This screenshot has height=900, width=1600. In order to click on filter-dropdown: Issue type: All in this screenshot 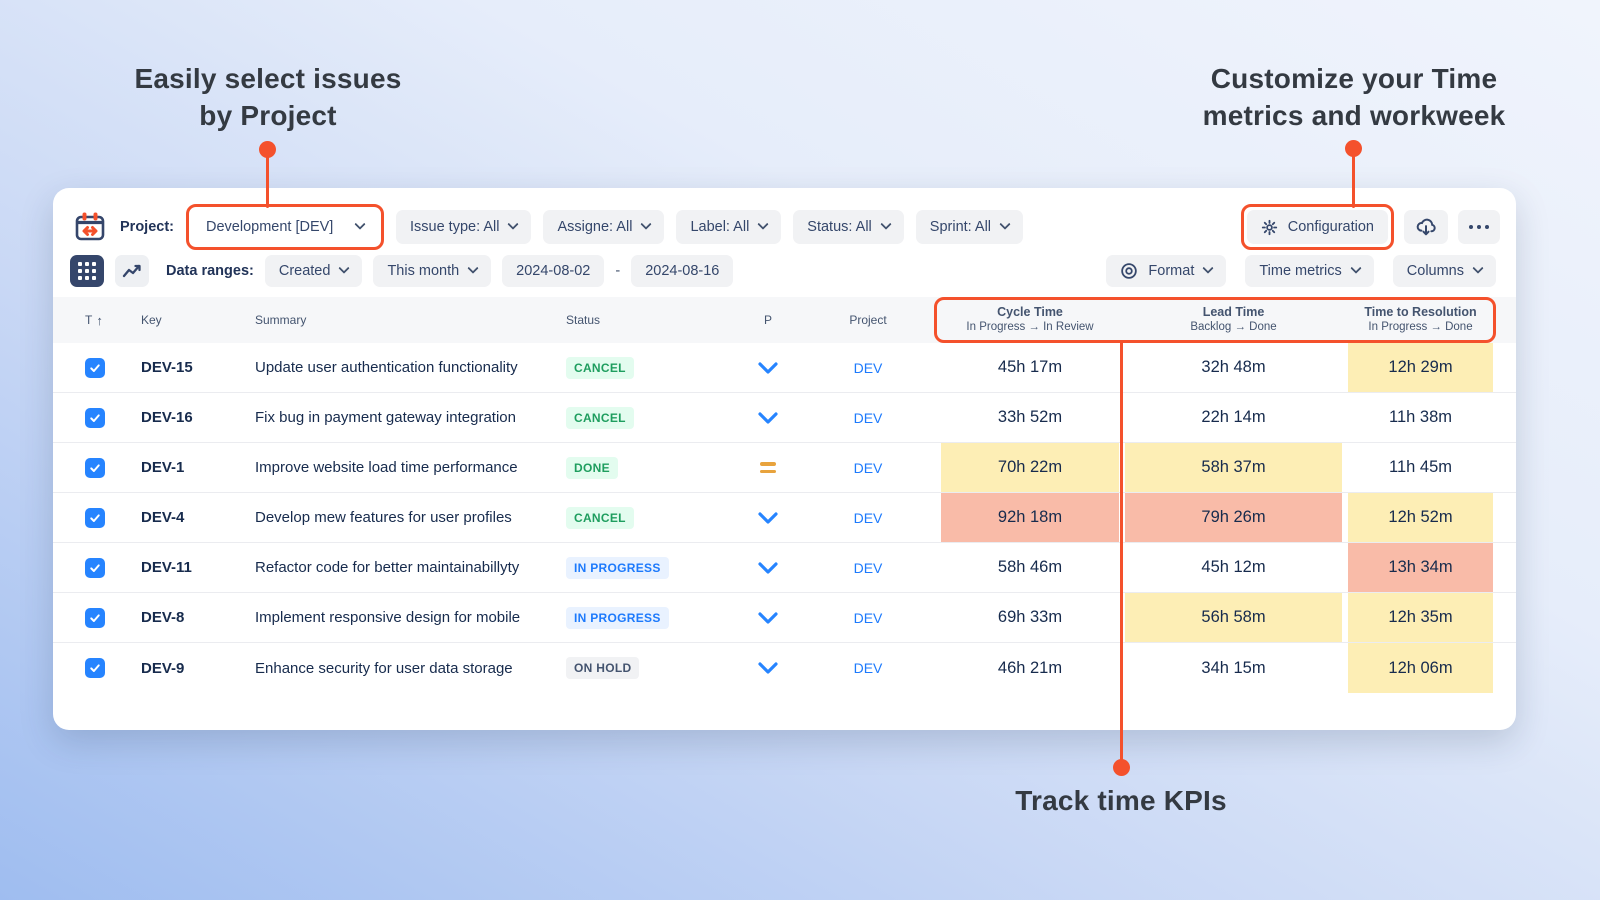, I will do `click(464, 227)`.